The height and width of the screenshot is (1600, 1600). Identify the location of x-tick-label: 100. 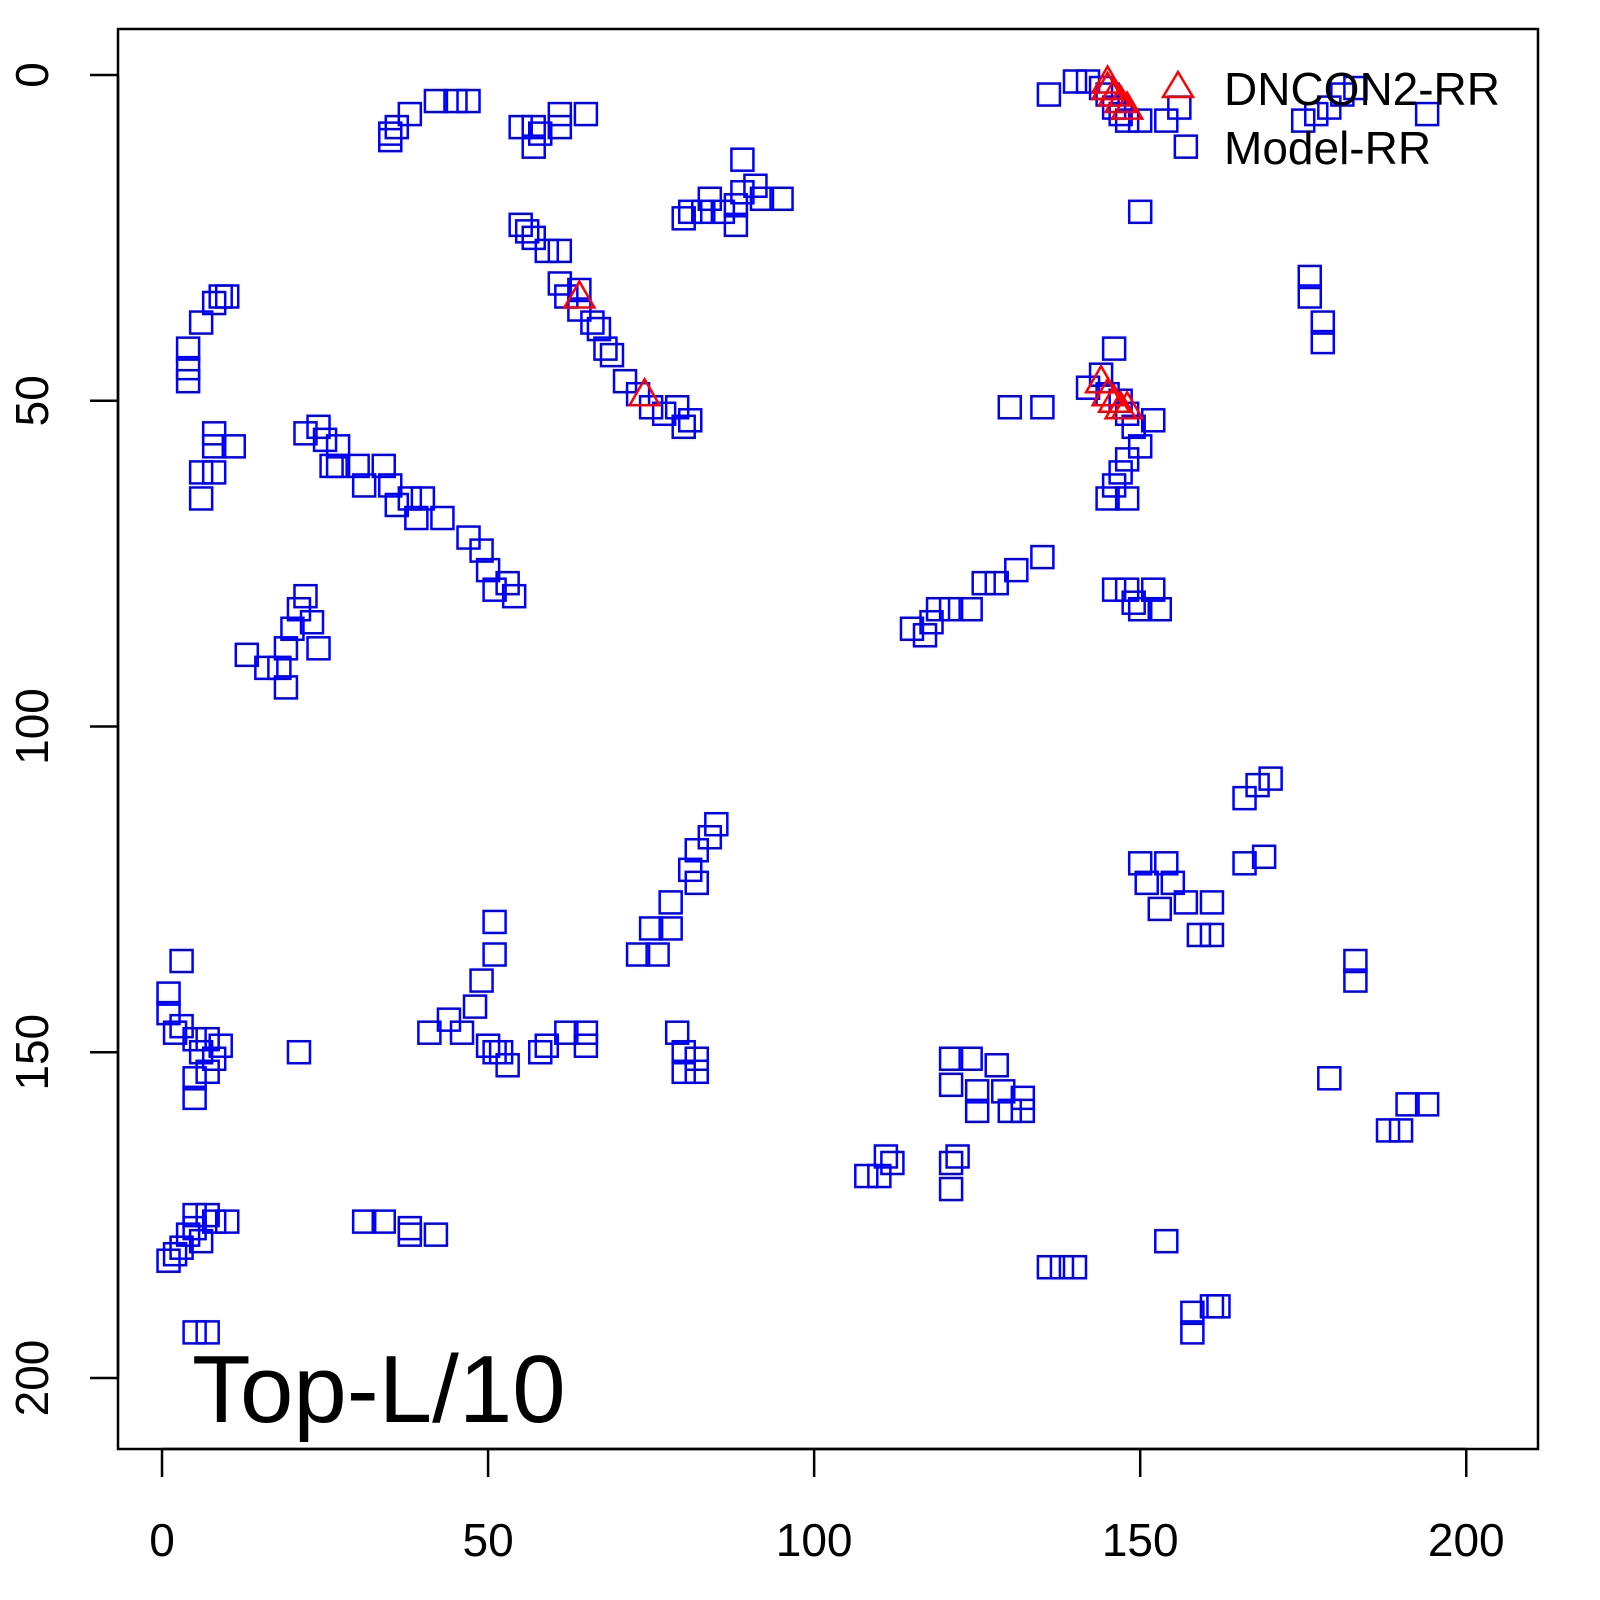
(814, 1540).